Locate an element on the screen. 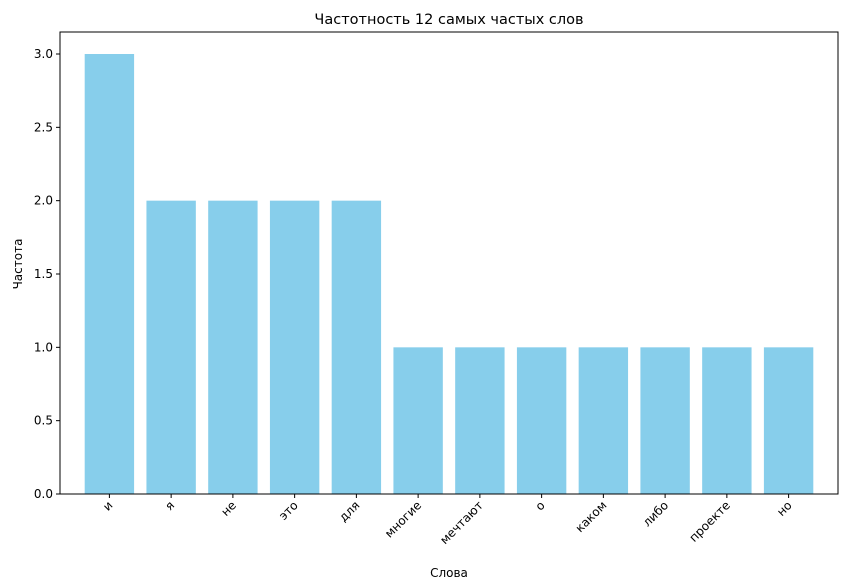  y-tick-label: 1.5 is located at coordinates (43, 274).